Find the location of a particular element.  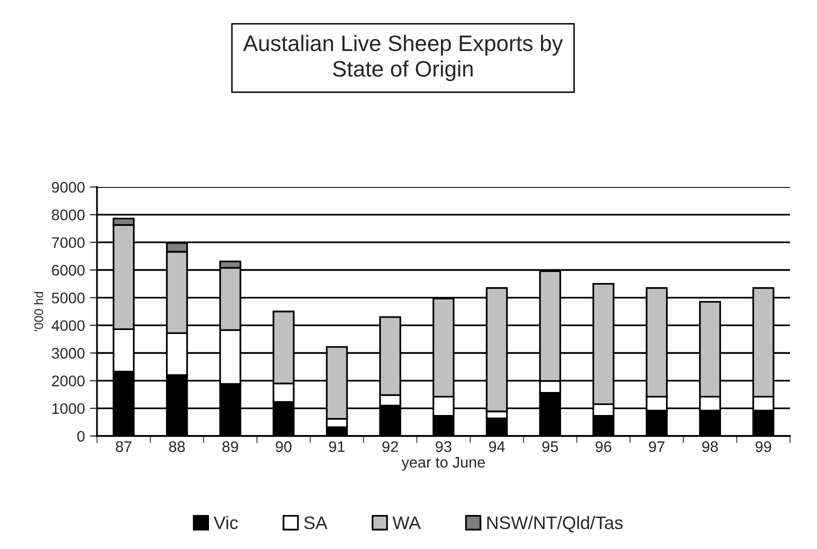

chart-title: Austalian Live Sheep Exports by State of Origin is located at coordinates (403, 58).